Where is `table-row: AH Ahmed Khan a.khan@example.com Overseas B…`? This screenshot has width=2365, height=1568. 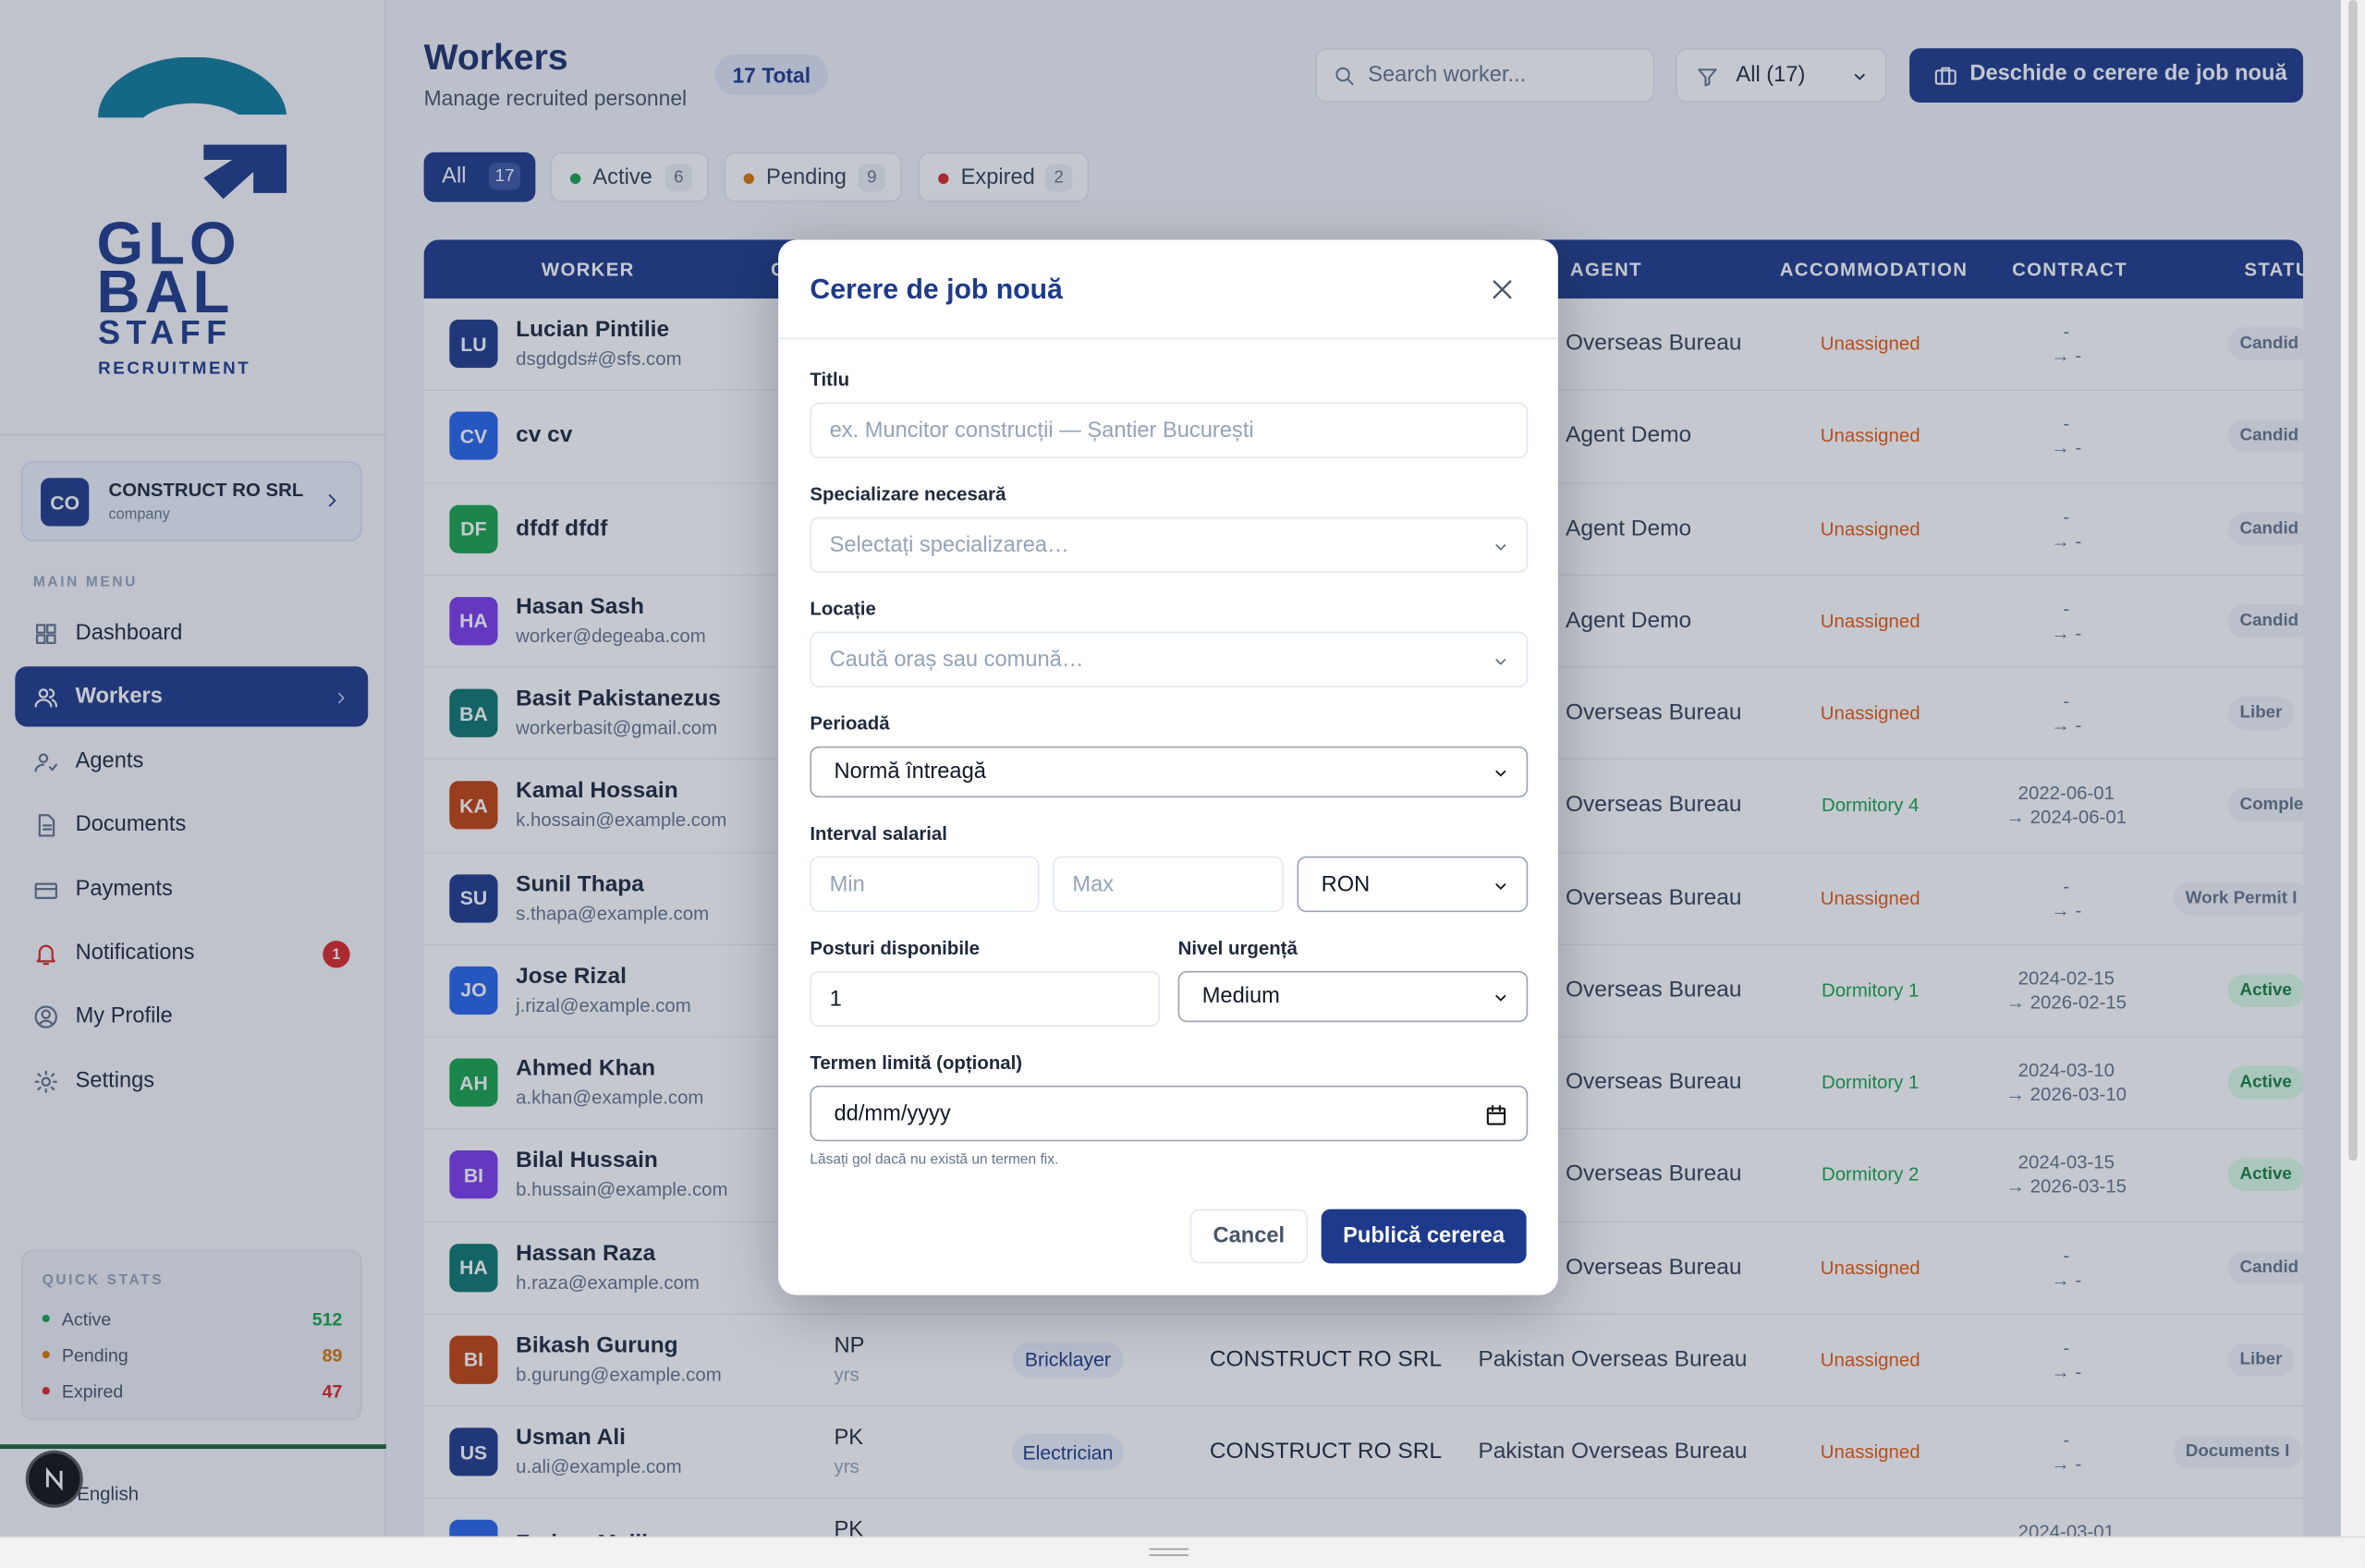 table-row: AH Ahmed Khan a.khan@example.com Overseas B… is located at coordinates (1363, 1084).